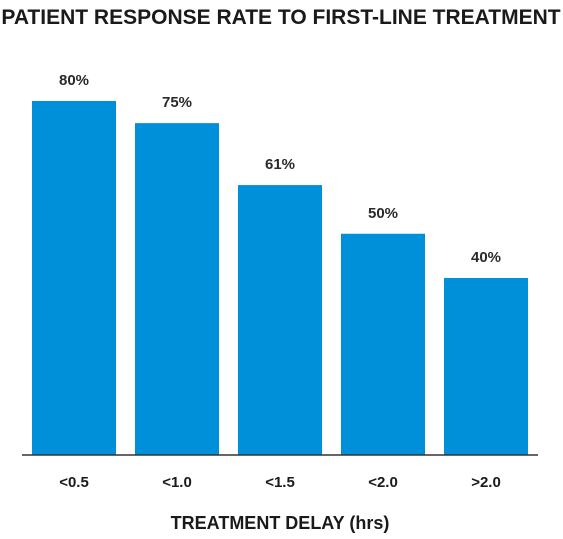 The width and height of the screenshot is (563, 539). I want to click on data-label-3: 61%, so click(280, 164).